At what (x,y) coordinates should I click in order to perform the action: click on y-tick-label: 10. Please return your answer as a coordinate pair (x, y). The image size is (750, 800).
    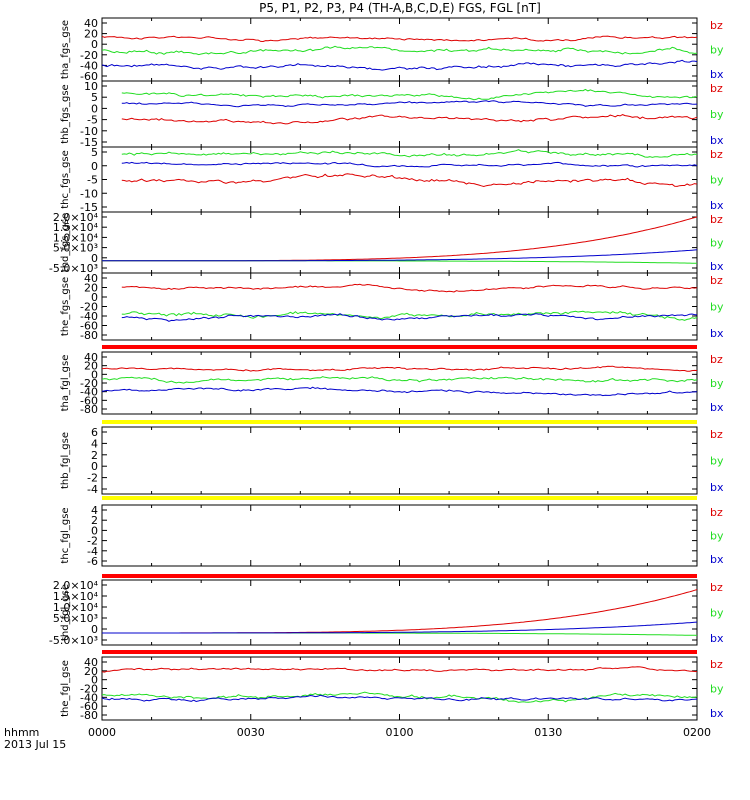
    Looking at the image, I should click on (91, 86).